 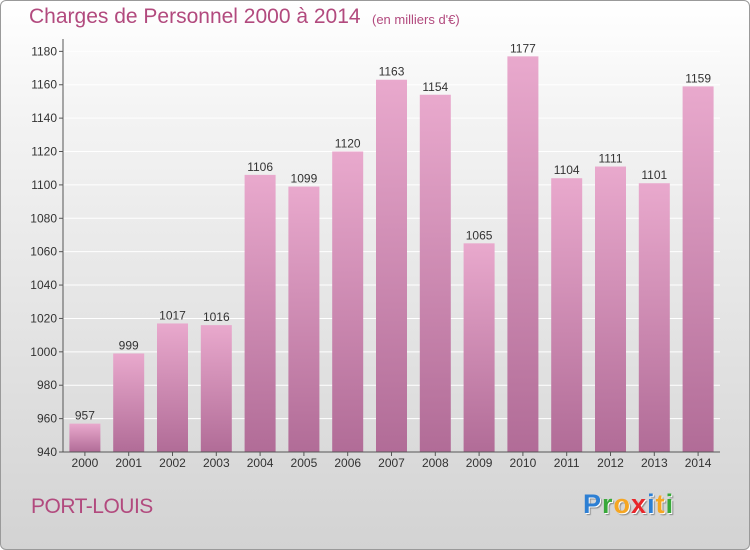 What do you see at coordinates (44, 85) in the screenshot?
I see `y-tick-label: 1160` at bounding box center [44, 85].